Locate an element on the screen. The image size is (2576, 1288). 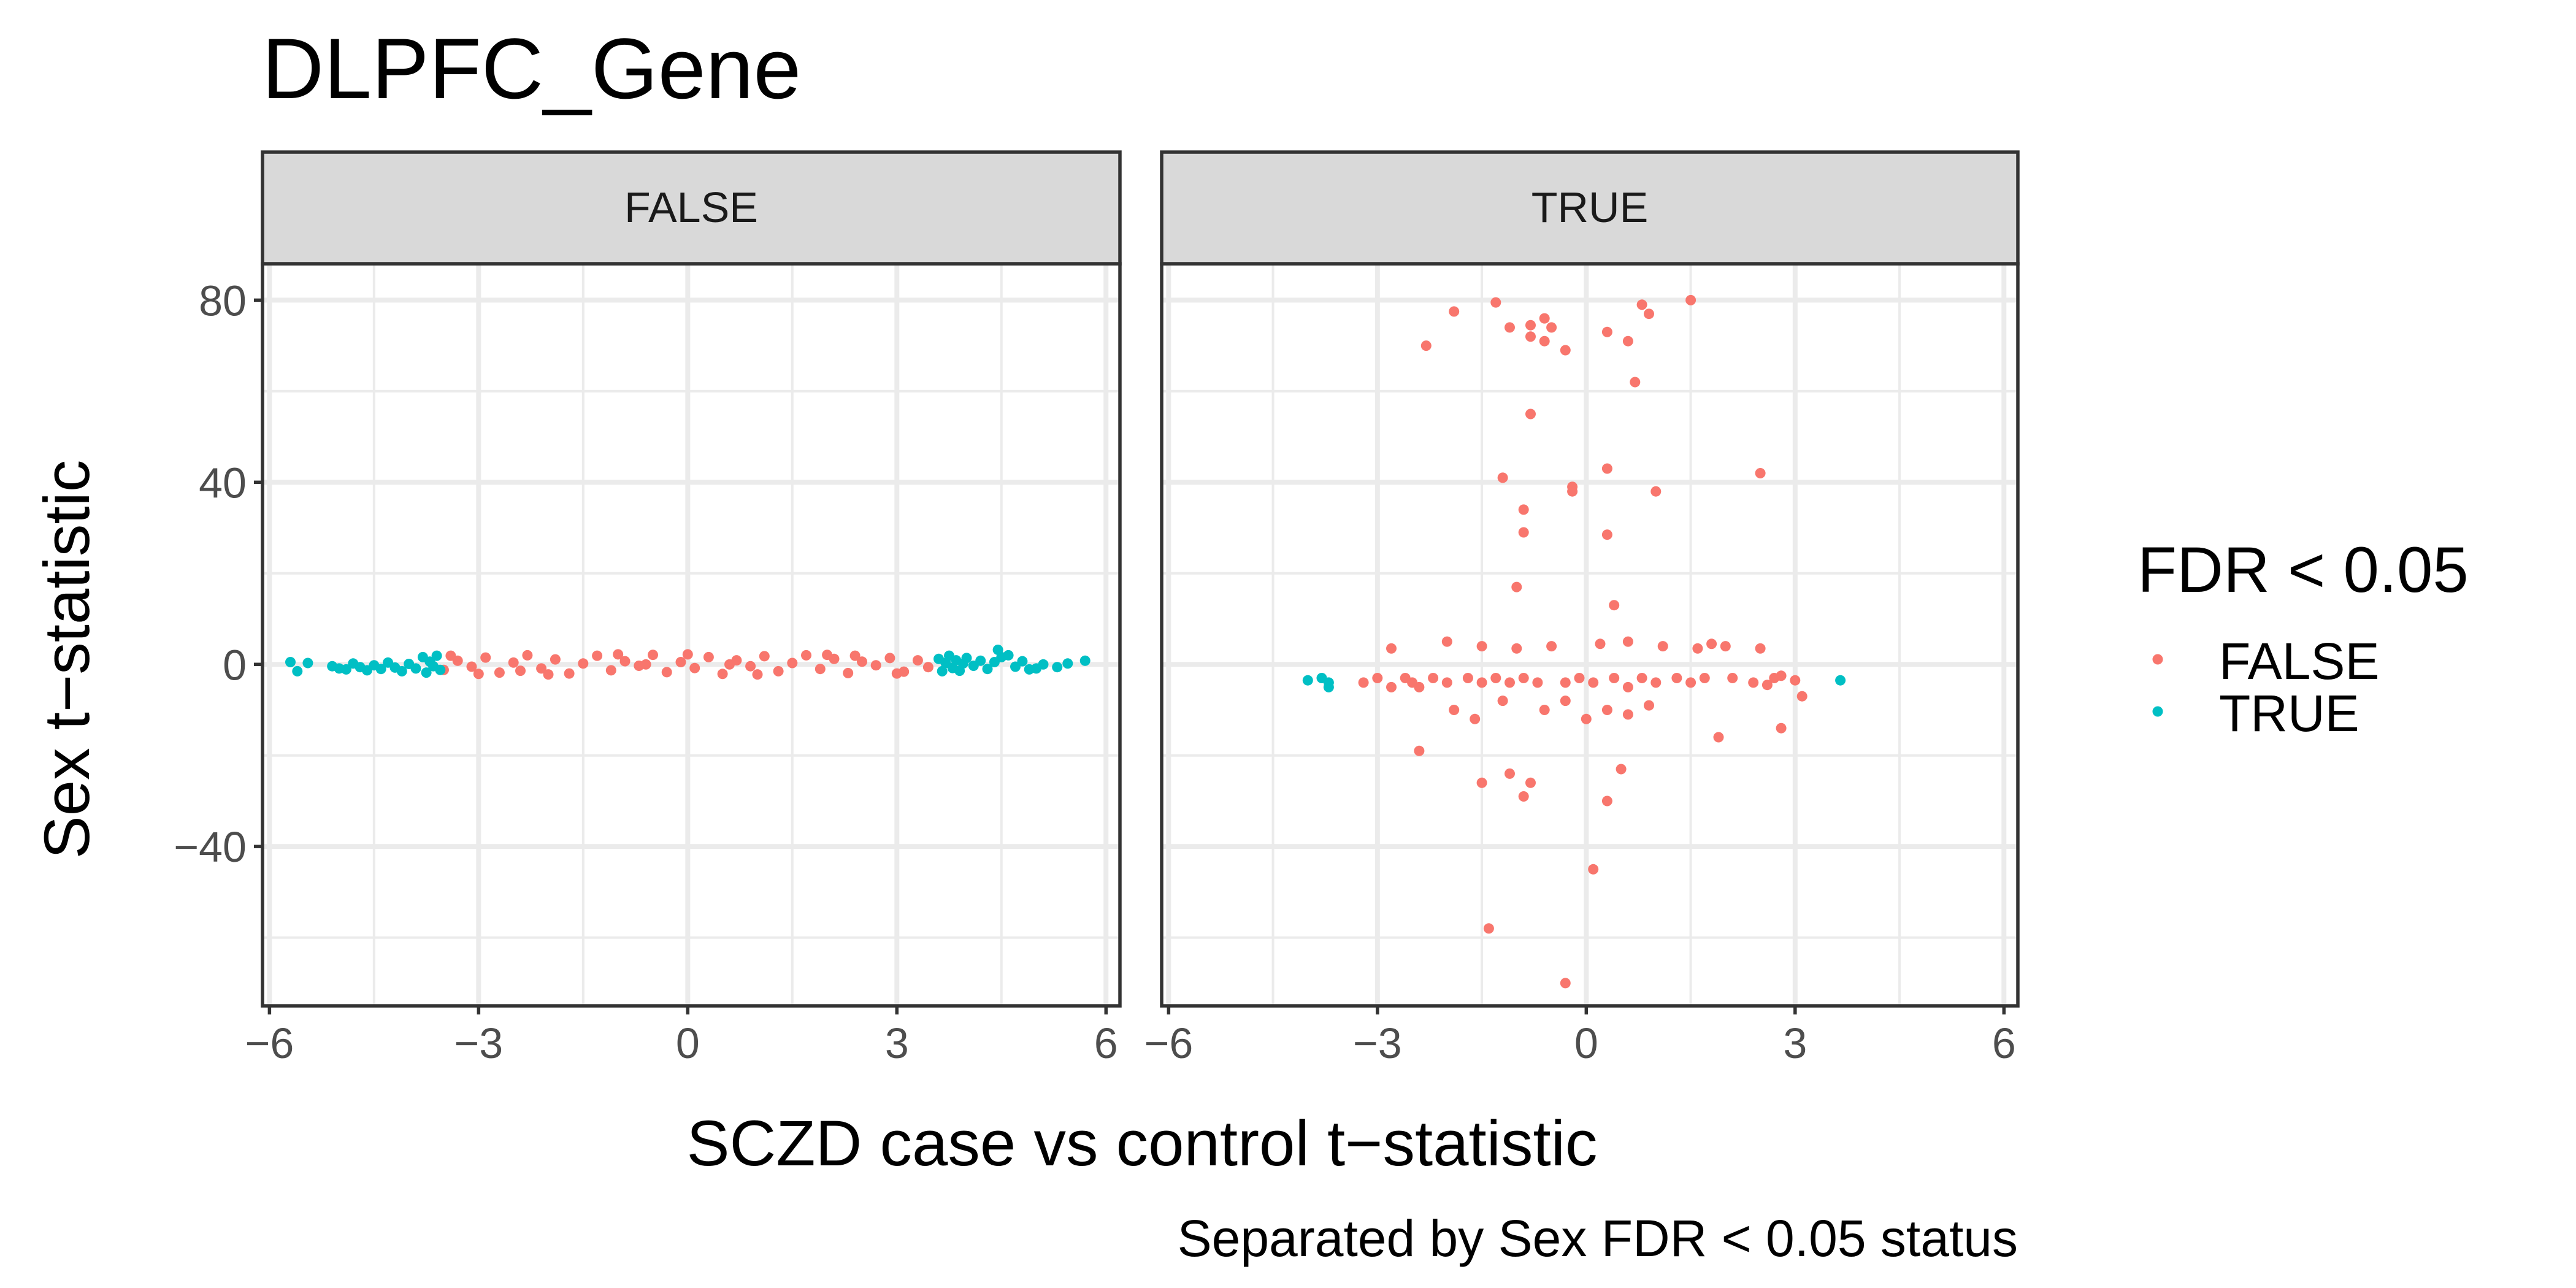
y-tick-label: 0 is located at coordinates (235, 665).